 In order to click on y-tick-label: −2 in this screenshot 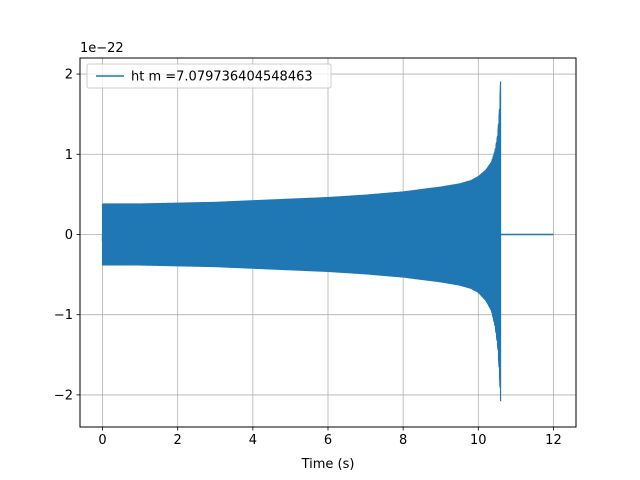, I will do `click(63, 395)`.